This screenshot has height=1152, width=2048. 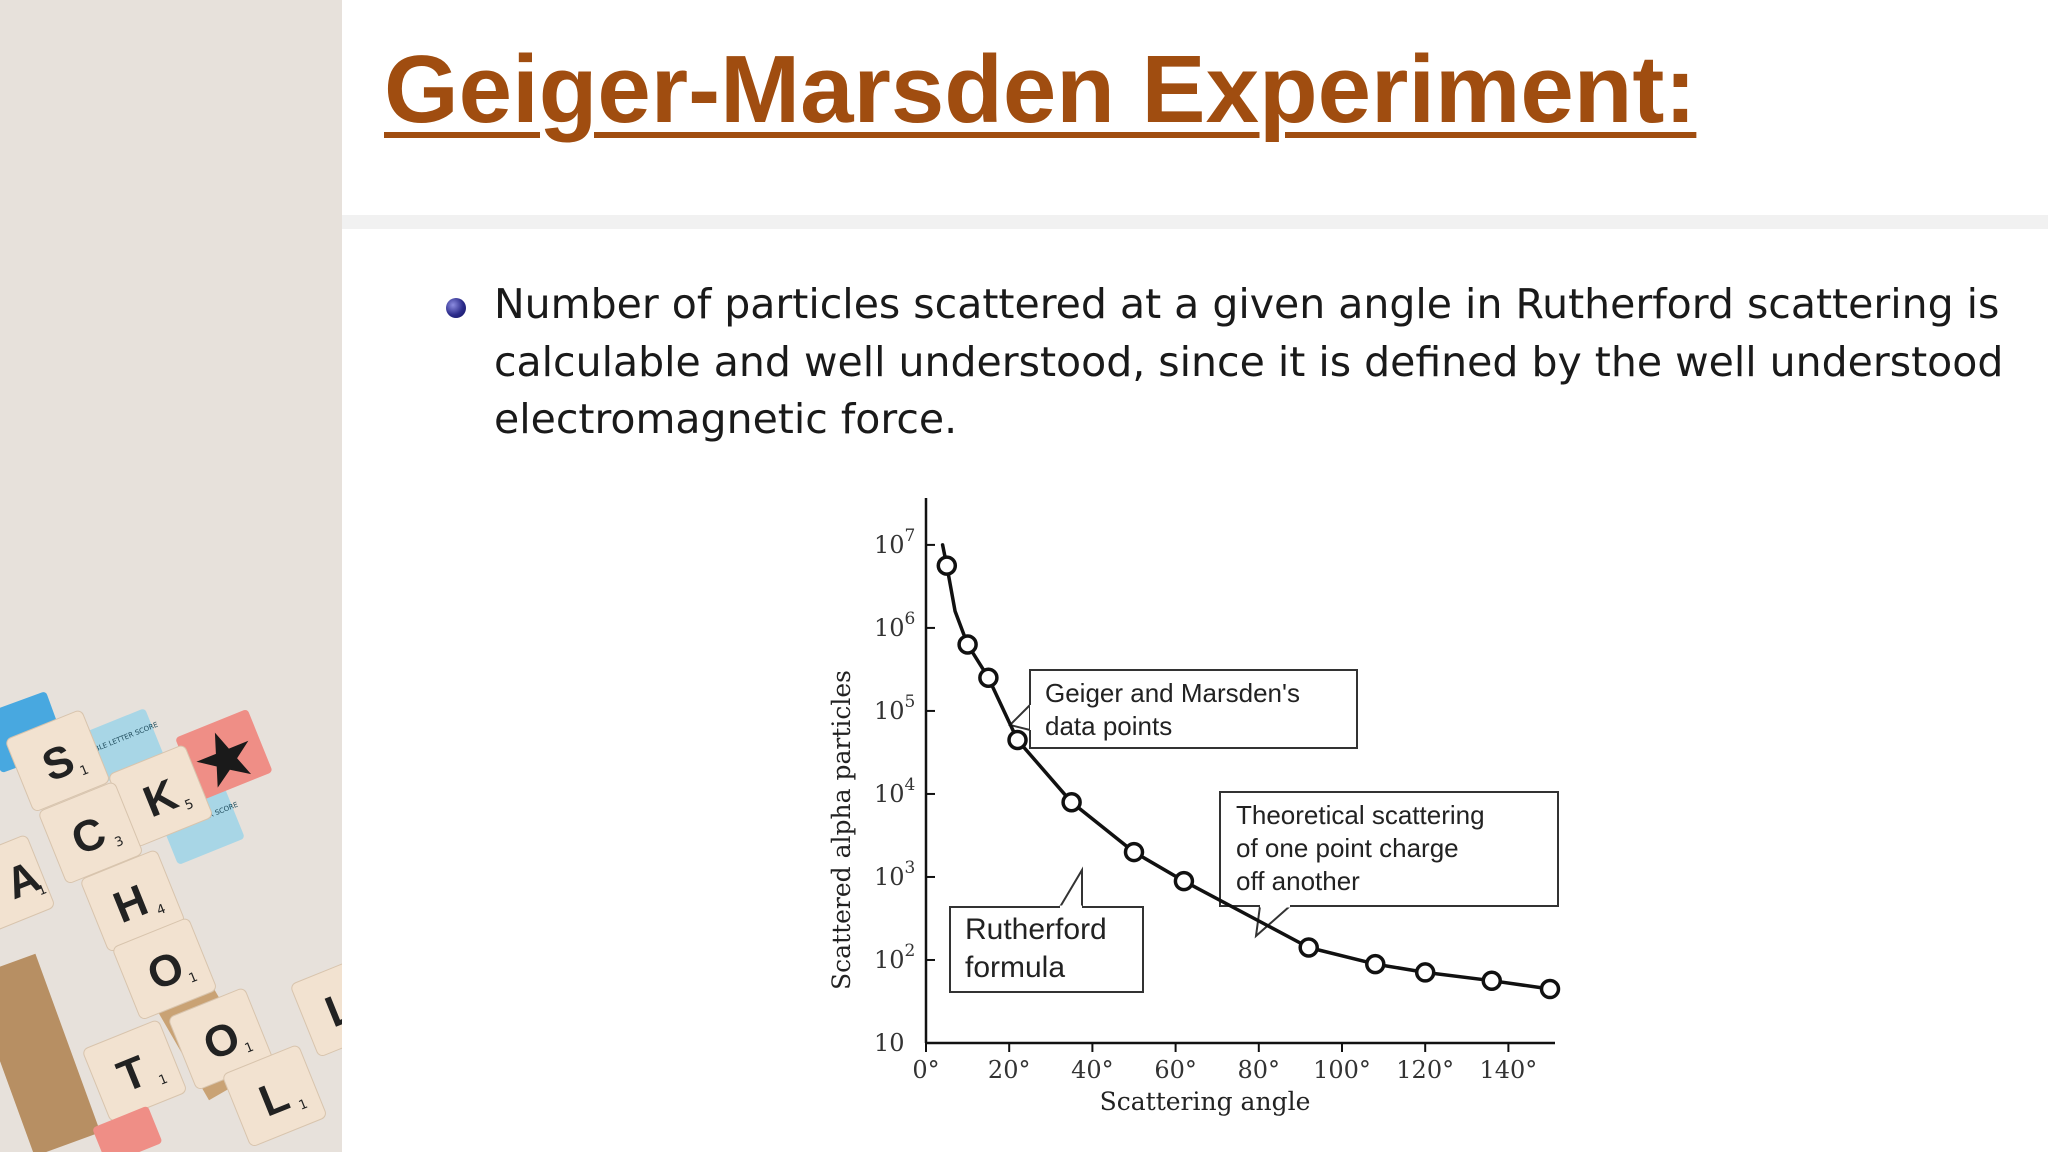 What do you see at coordinates (127, 1129) in the screenshot?
I see `bonus-square-red` at bounding box center [127, 1129].